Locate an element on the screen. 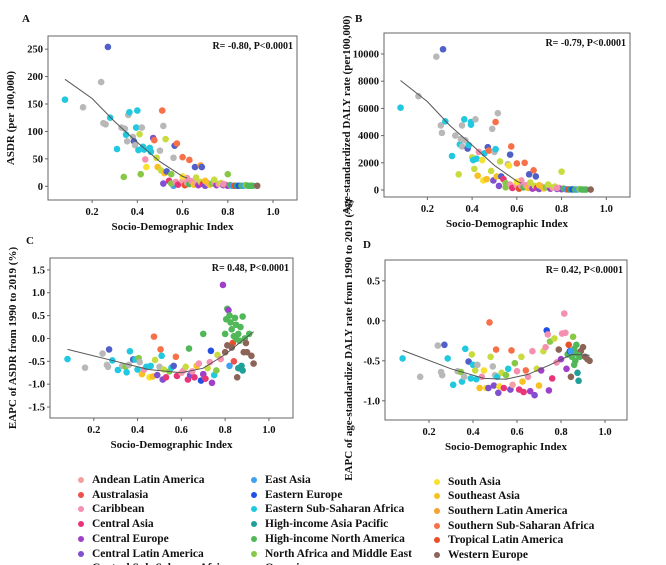 The width and height of the screenshot is (666, 565). correlation-annotation: R= -0.79, P<0.0001 is located at coordinates (585, 43).